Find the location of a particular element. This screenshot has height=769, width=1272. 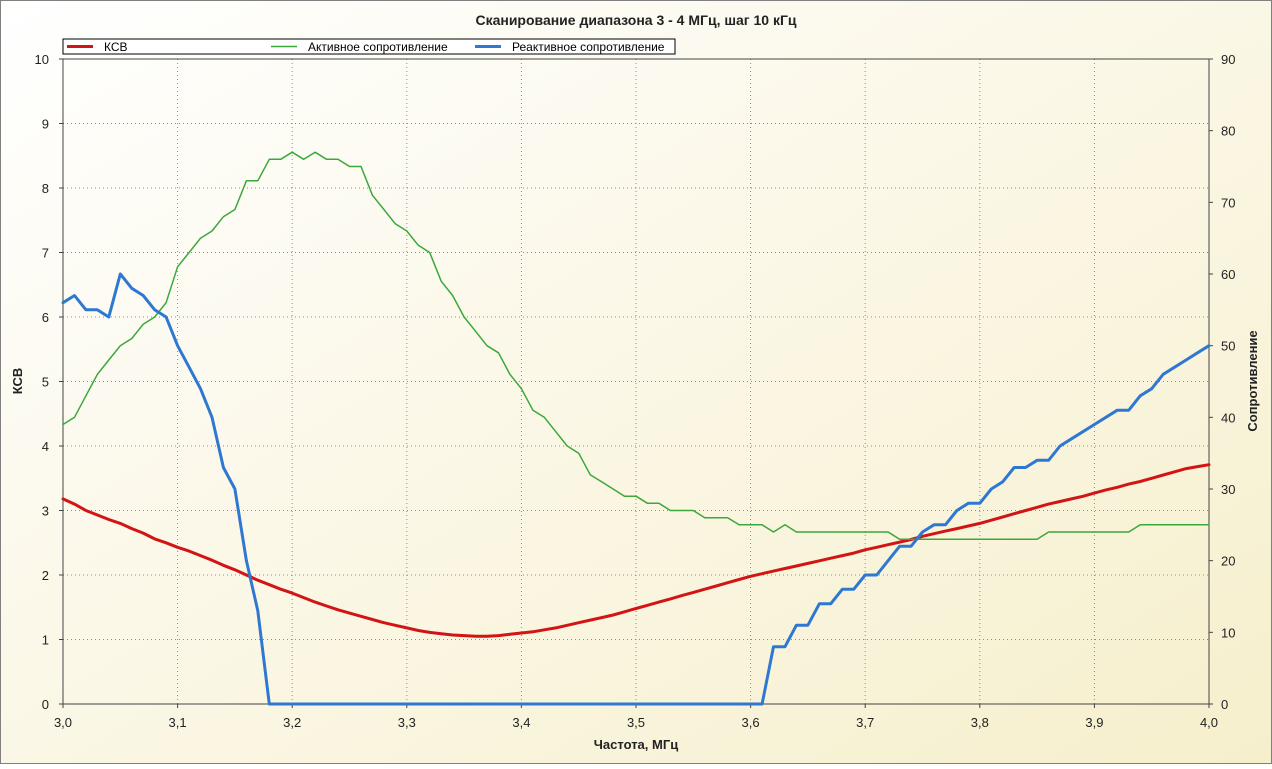

legend-label-swr: КСВ is located at coordinates (116, 47).